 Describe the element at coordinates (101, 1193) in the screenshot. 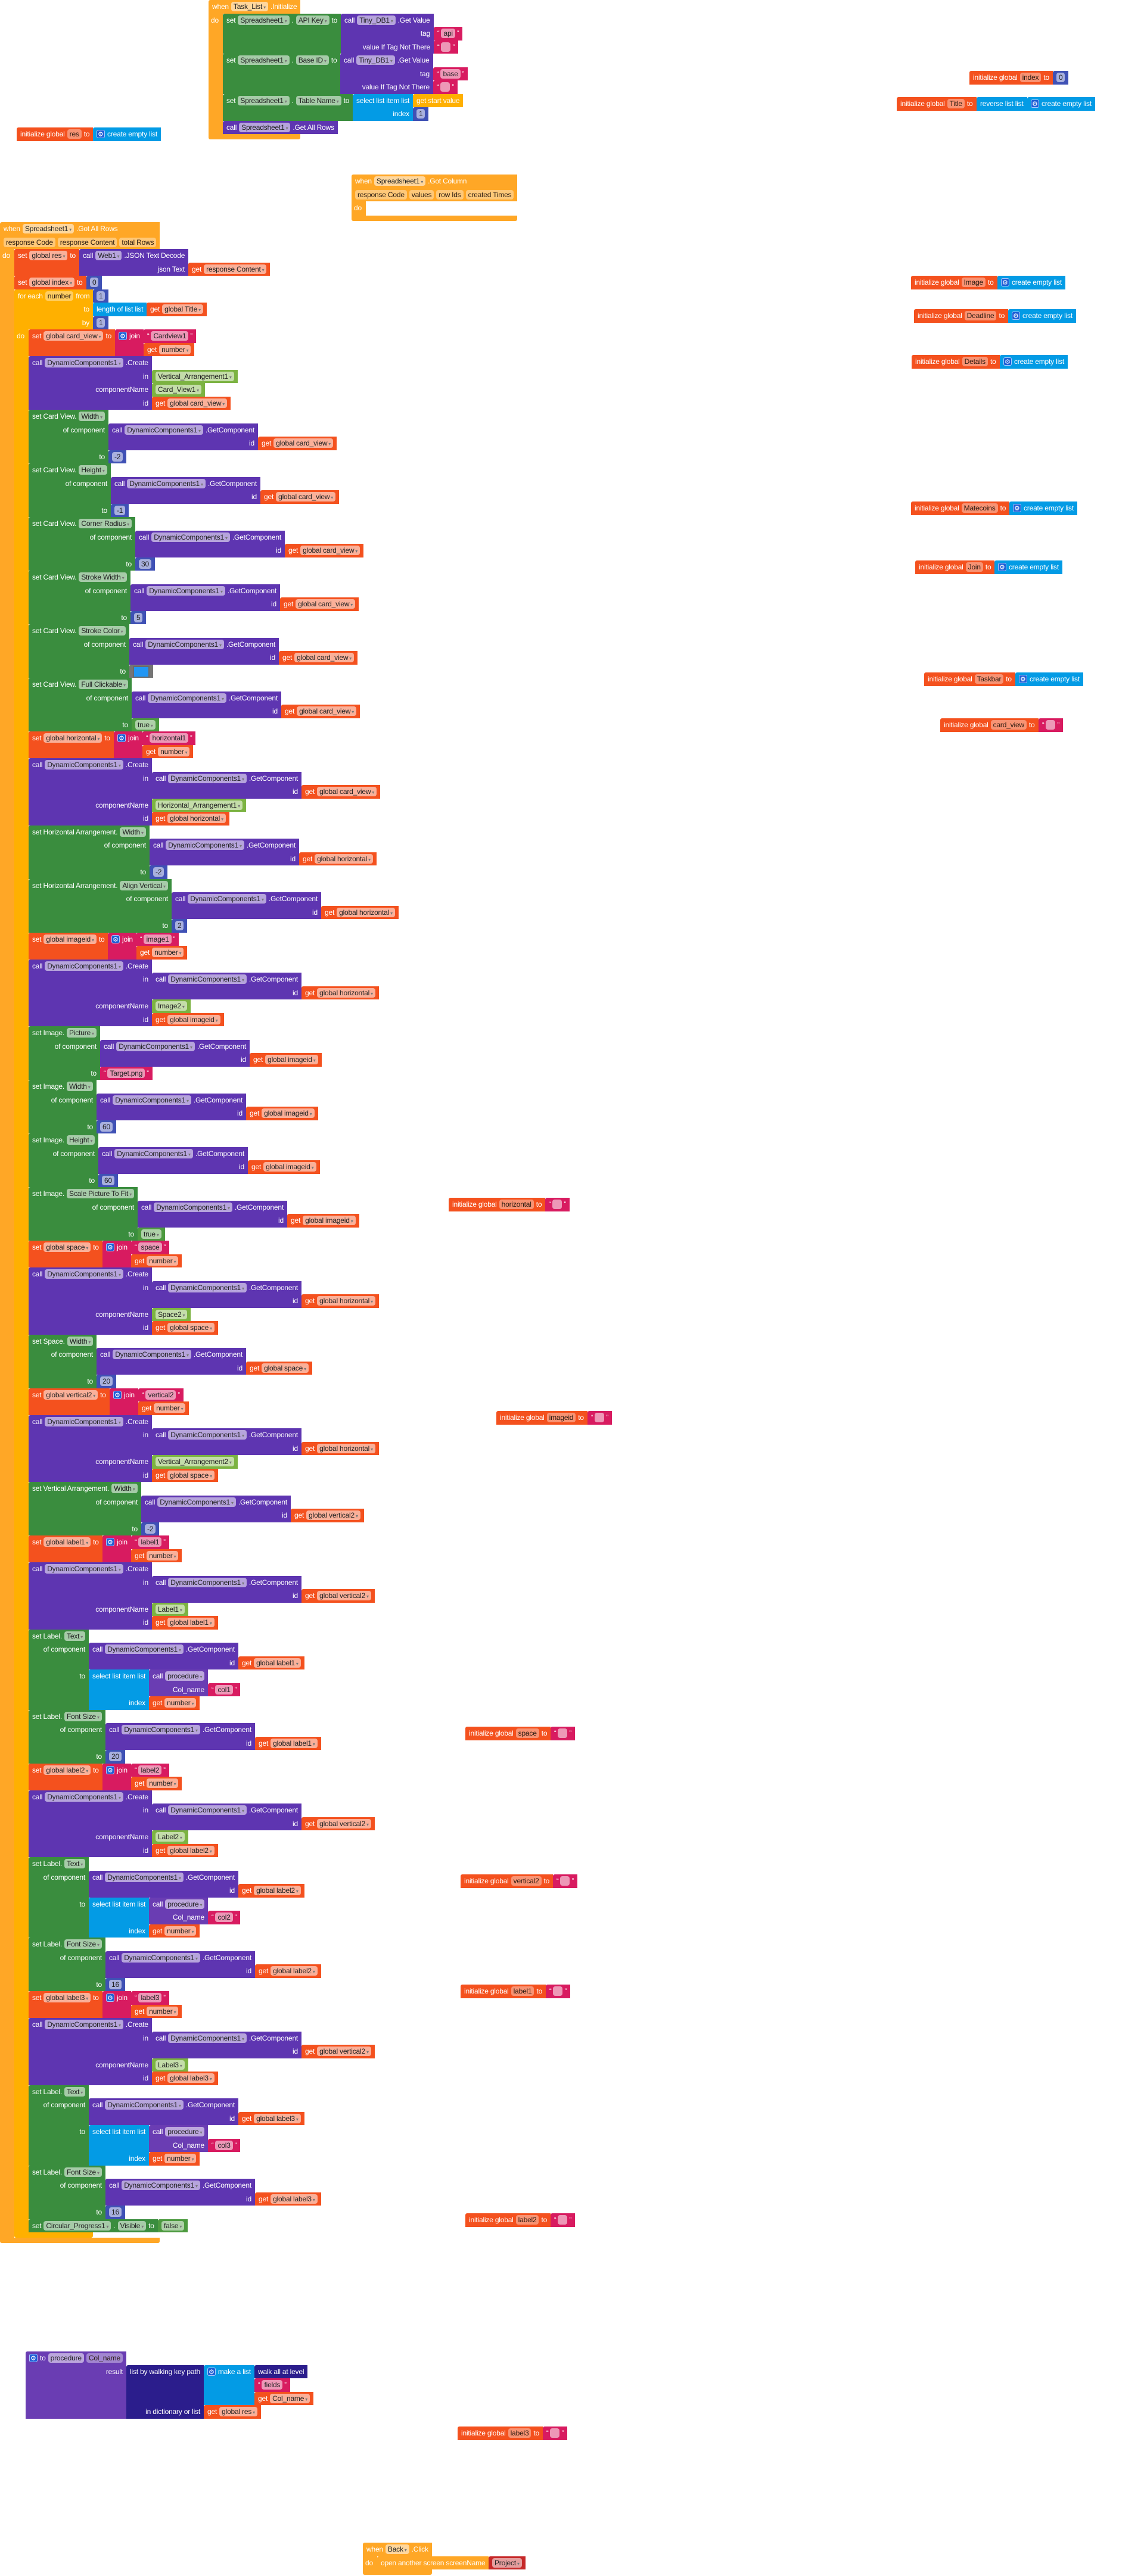

I see `dropdown-field: Scale Picture To Fit` at that location.